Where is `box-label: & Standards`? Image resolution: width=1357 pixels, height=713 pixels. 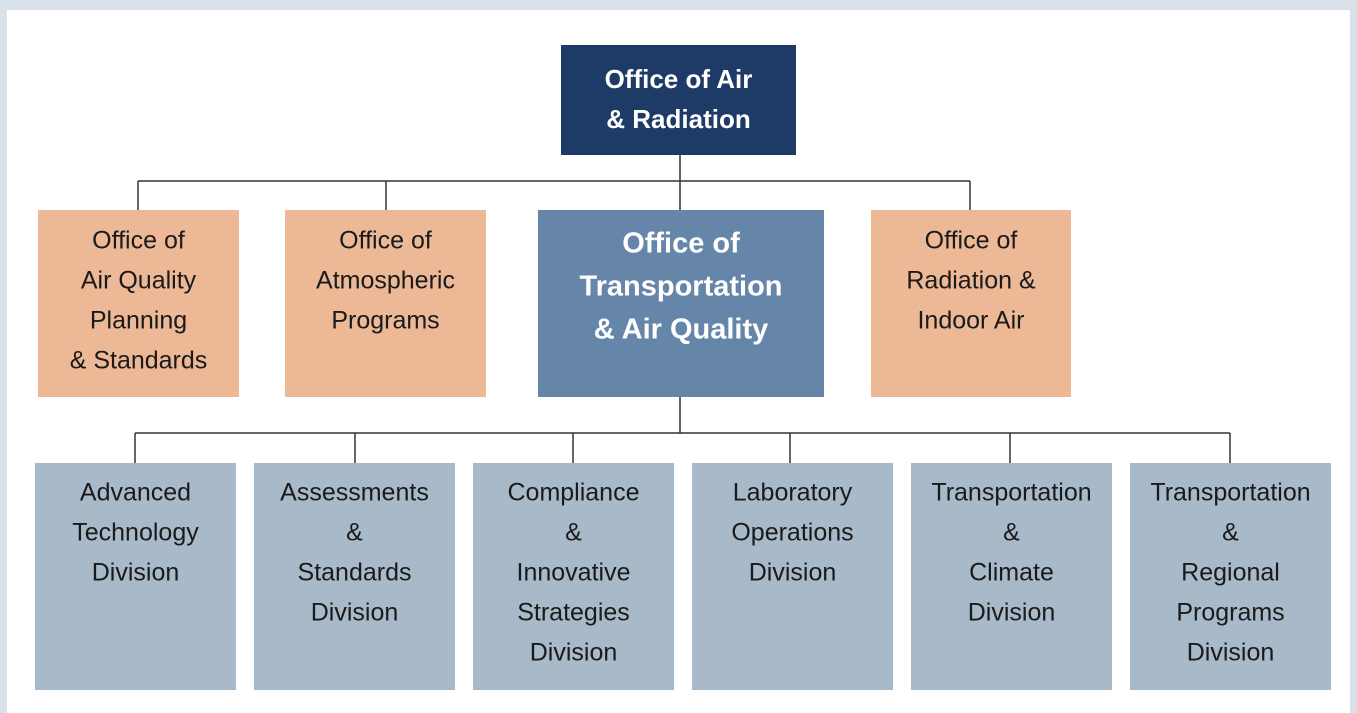 box-label: & Standards is located at coordinates (139, 361).